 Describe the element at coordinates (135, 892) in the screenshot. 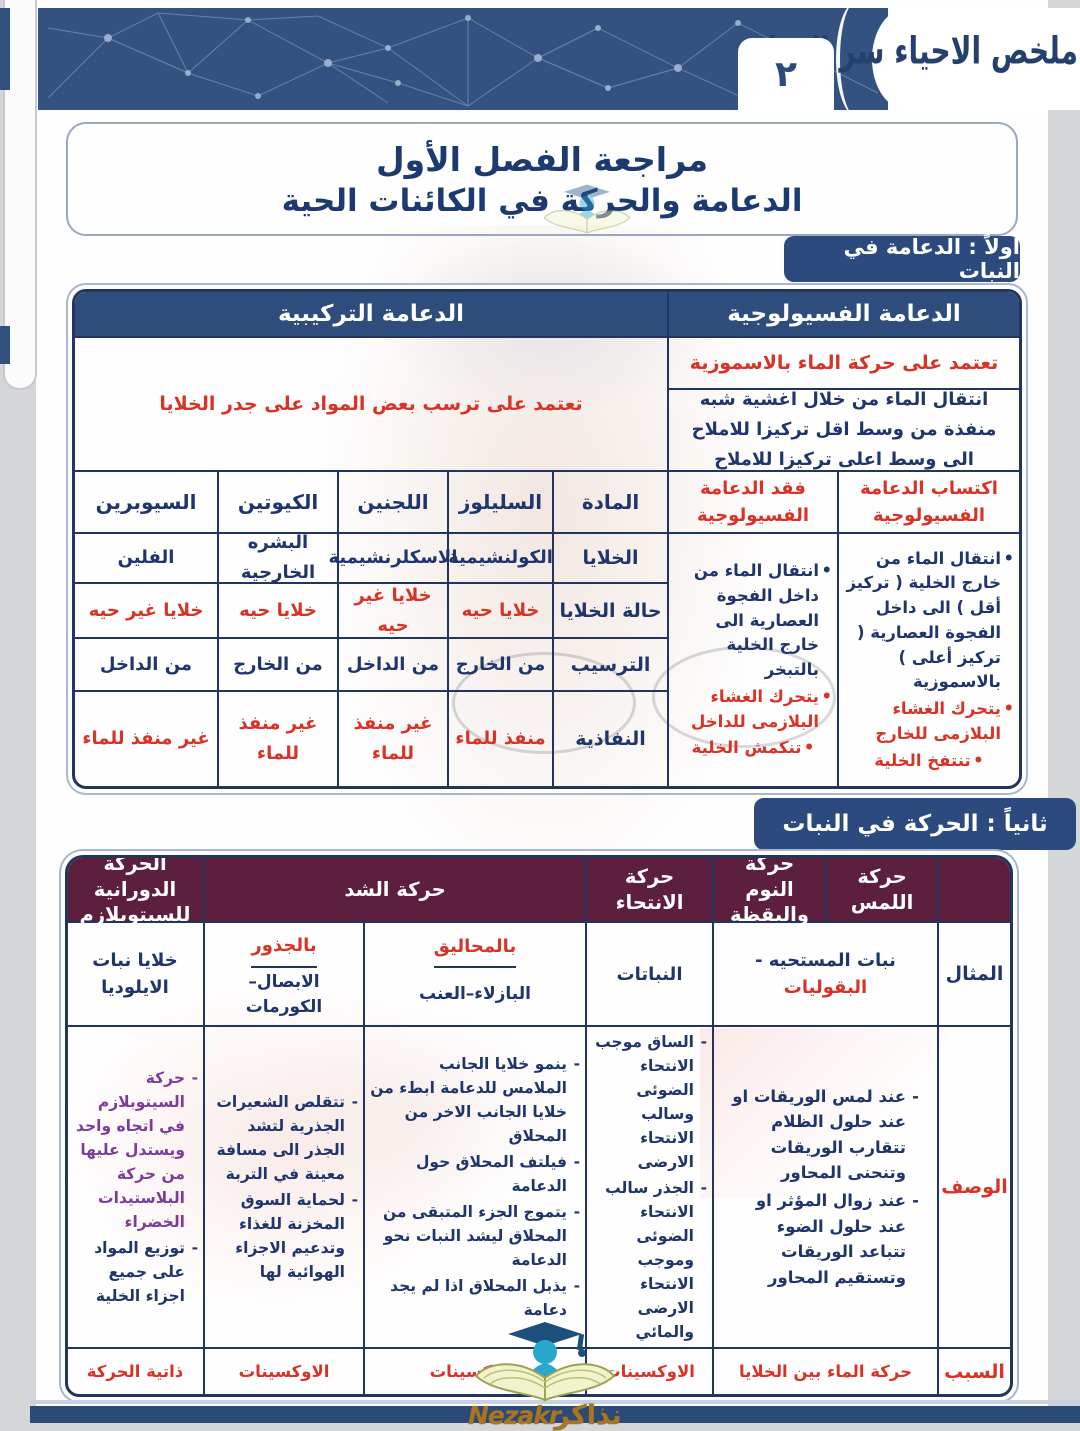

I see `cyclosis-movement-header: الحركة الدورانية للسيتوبلازم` at that location.